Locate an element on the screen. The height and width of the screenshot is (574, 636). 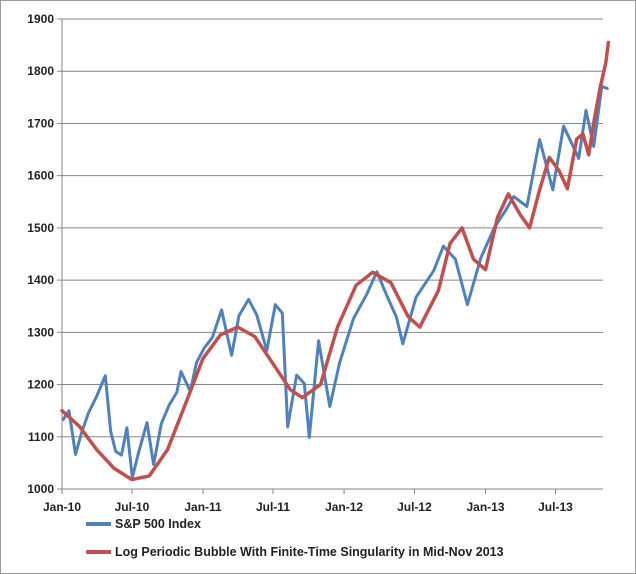
y-tick-labels: 1000 1100 1200 1300 1400 1500 1600 1700 1800 1900 is located at coordinates (44, 254).